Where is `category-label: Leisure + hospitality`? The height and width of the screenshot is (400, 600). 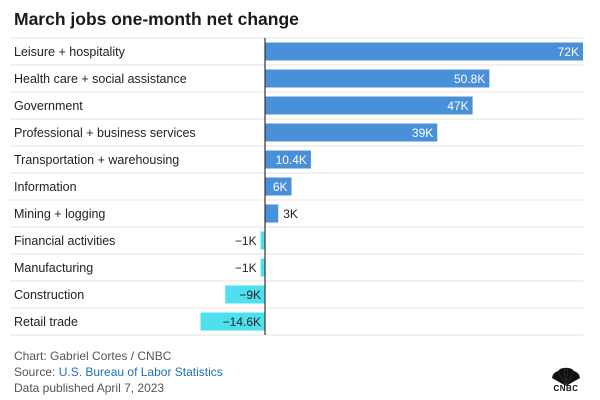 category-label: Leisure + hospitality is located at coordinates (70, 52).